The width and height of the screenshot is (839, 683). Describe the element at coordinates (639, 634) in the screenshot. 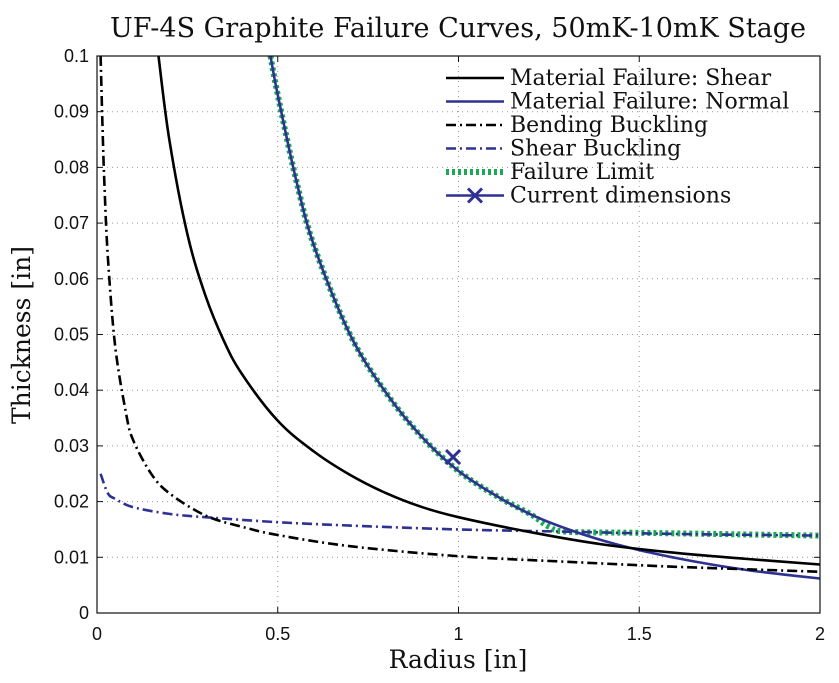

I see `x-tick-label: 1.5` at that location.